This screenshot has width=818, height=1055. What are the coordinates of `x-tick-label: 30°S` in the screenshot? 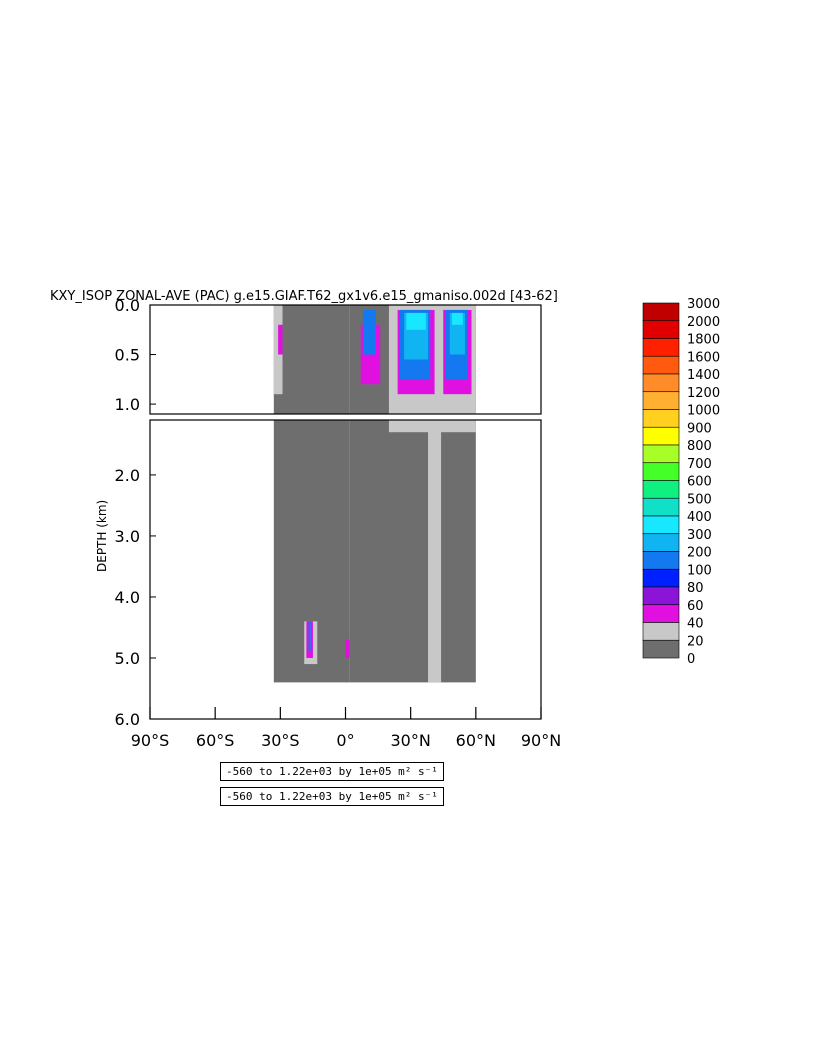 It's located at (280, 740).